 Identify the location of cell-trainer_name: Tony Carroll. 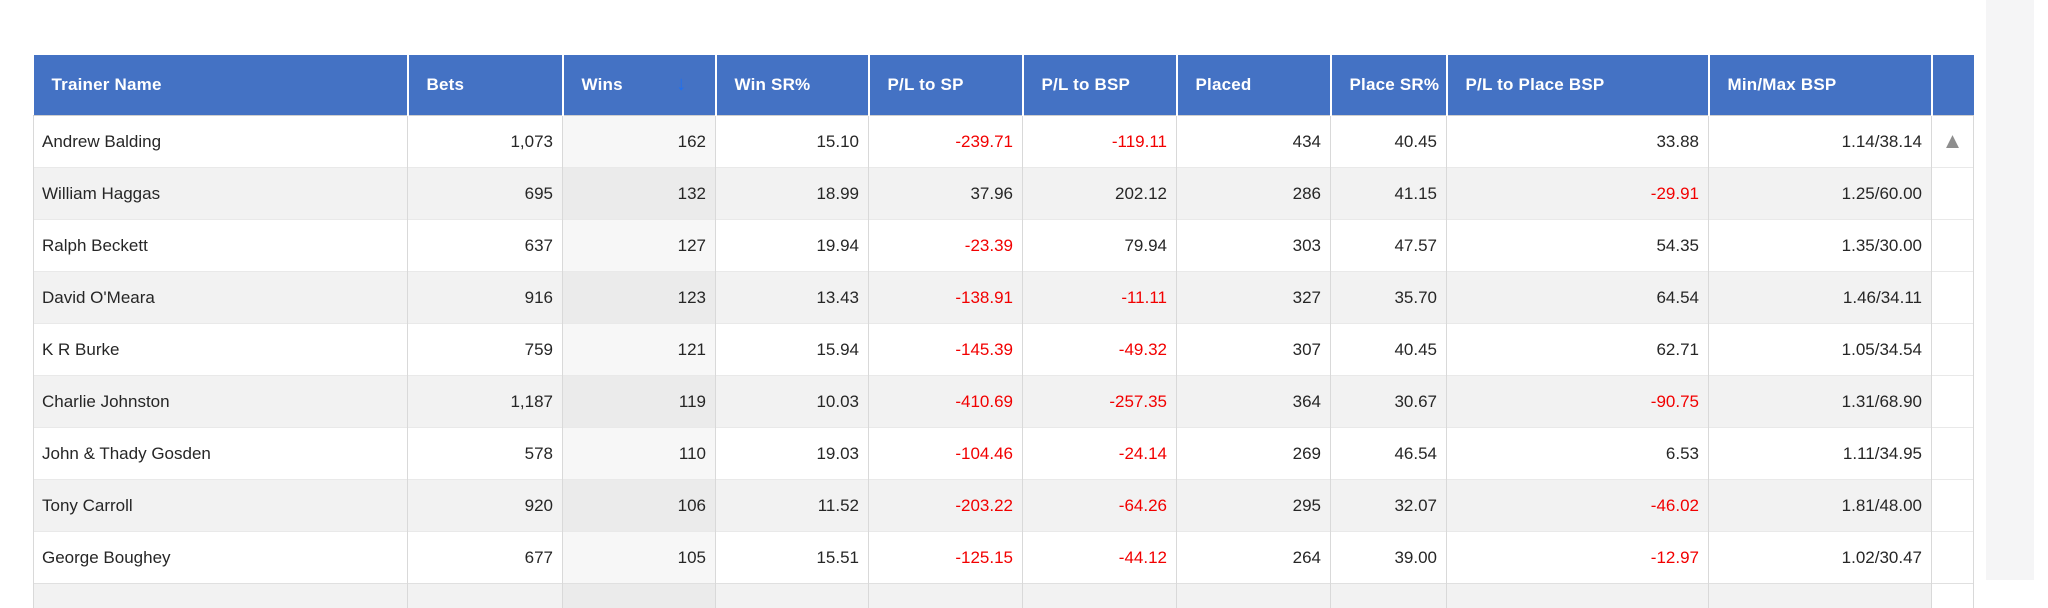
(221, 506).